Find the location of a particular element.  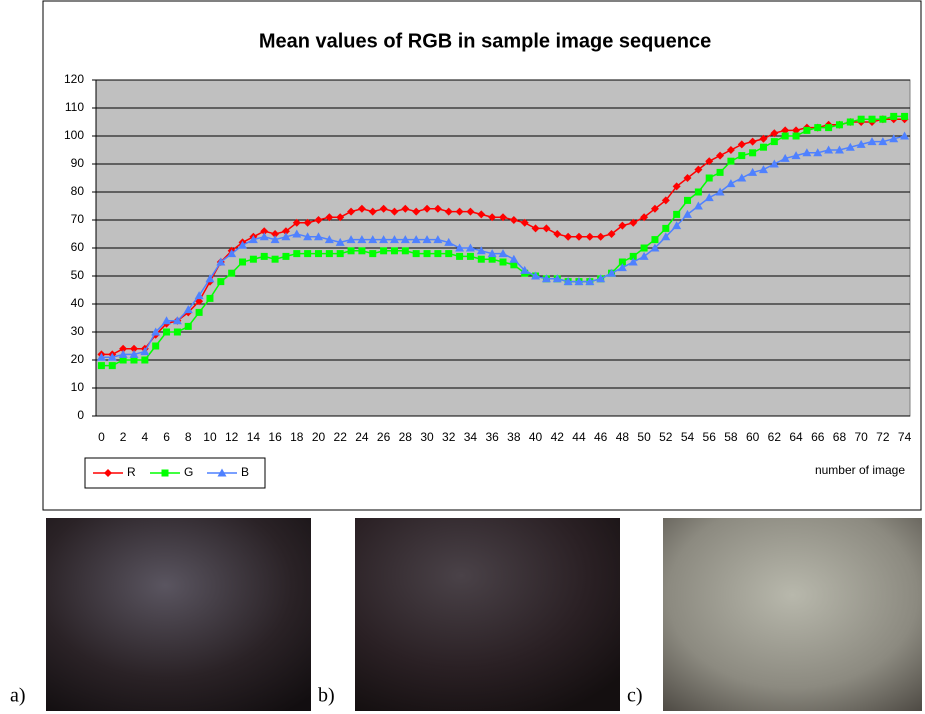

y-tick-label: 100 is located at coordinates (74, 135).